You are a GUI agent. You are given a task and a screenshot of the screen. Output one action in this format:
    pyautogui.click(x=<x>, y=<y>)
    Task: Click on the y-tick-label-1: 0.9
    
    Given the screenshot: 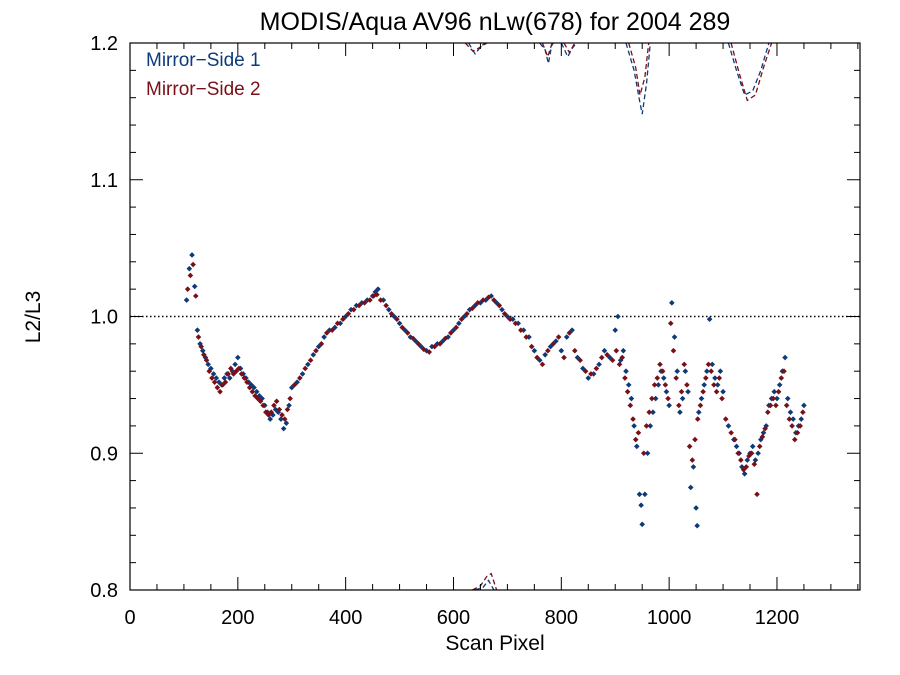 What is the action you would take?
    pyautogui.click(x=104, y=454)
    